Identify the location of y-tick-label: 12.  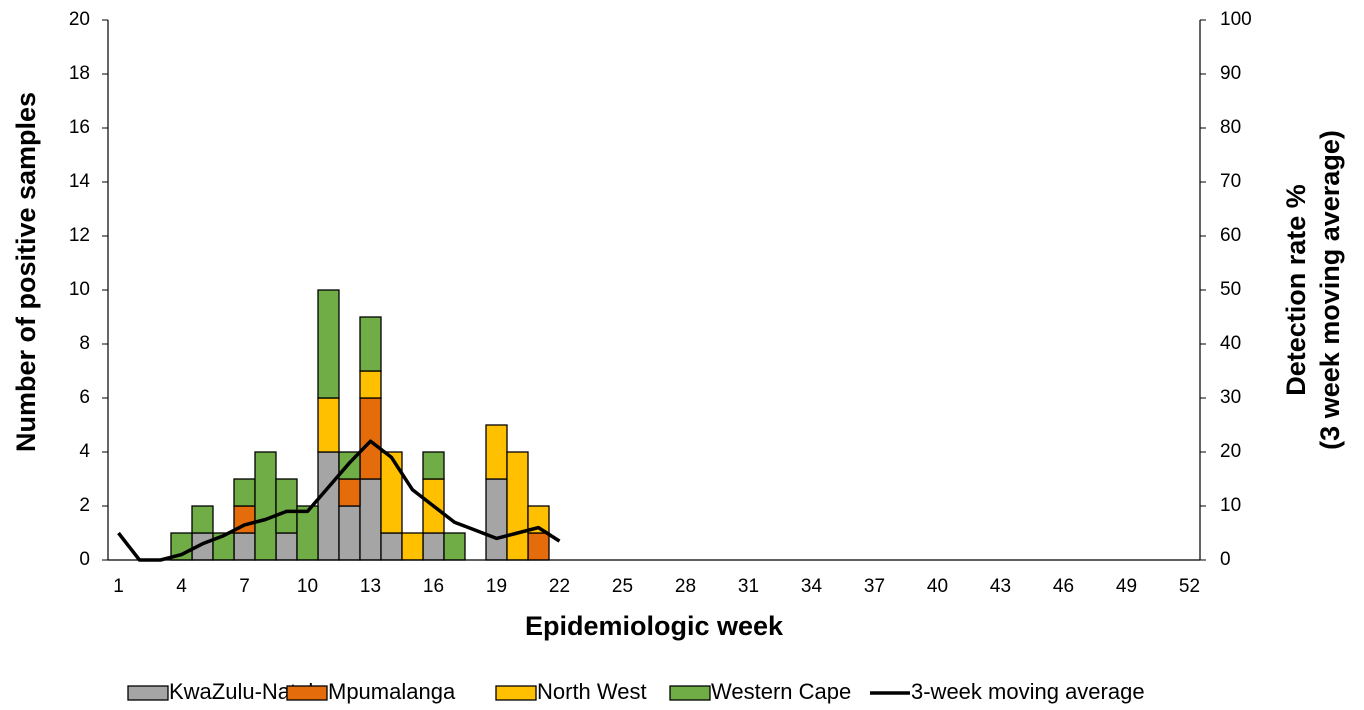
(79, 235).